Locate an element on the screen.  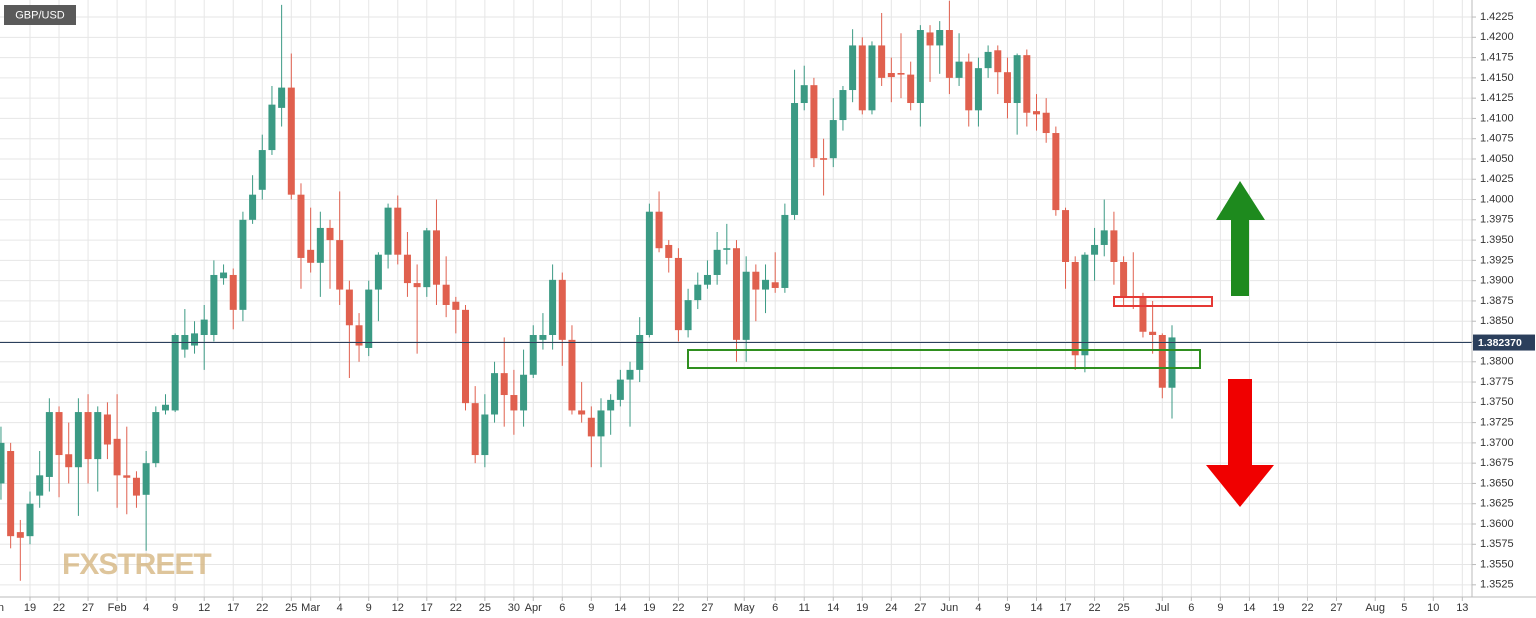
y-tick-label: 1.4200 is located at coordinates (1497, 37).